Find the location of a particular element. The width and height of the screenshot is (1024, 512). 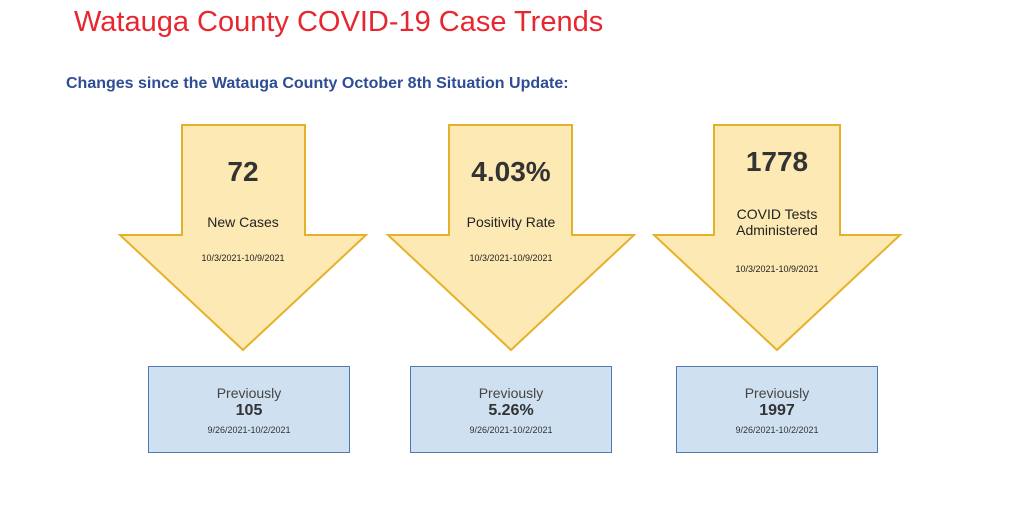

metric-label-line: Positivity Rate is located at coordinates (511, 222).